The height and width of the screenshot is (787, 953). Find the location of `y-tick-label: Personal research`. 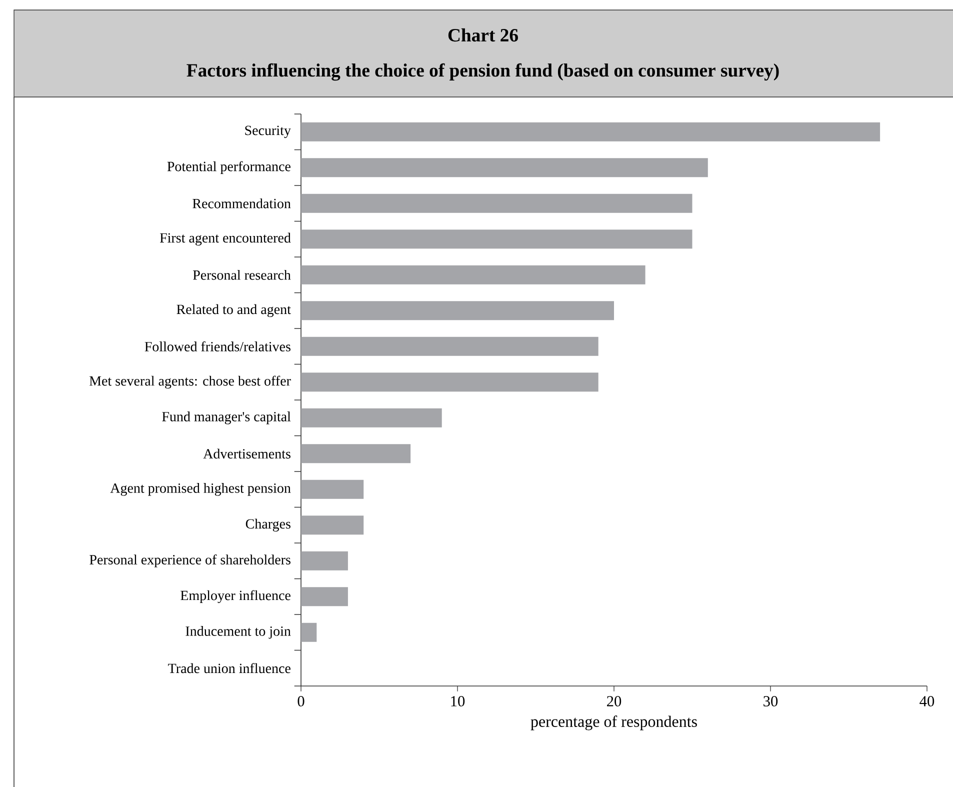

y-tick-label: Personal research is located at coordinates (242, 275).